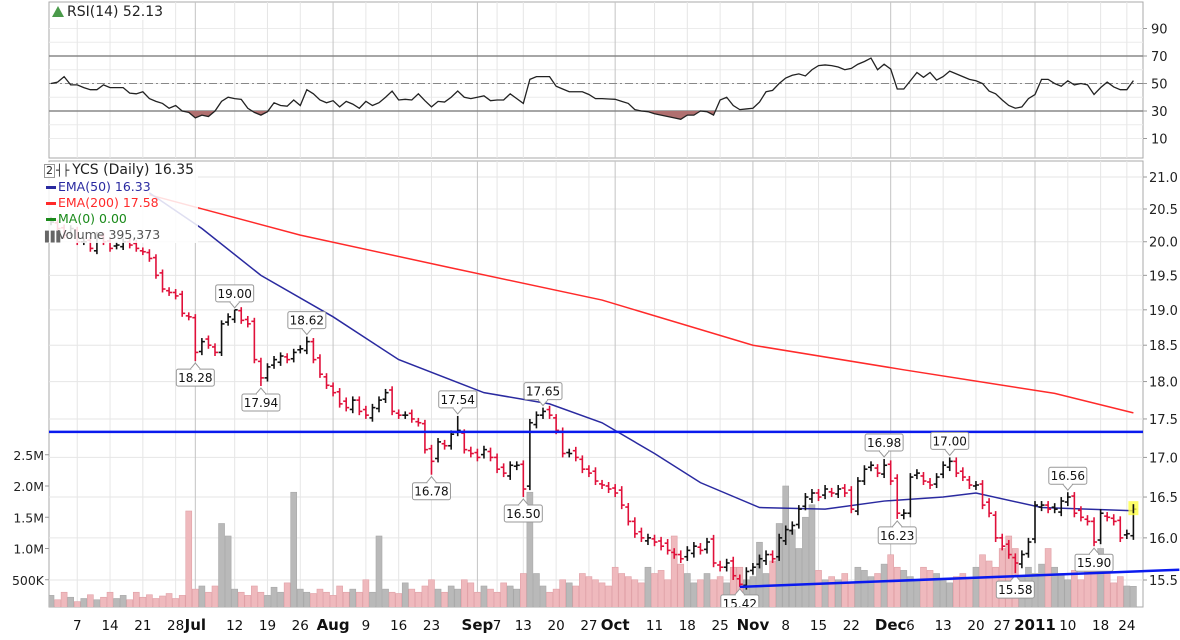 The width and height of the screenshot is (1180, 640). What do you see at coordinates (959, 578) in the screenshot?
I see `rising-trendline` at bounding box center [959, 578].